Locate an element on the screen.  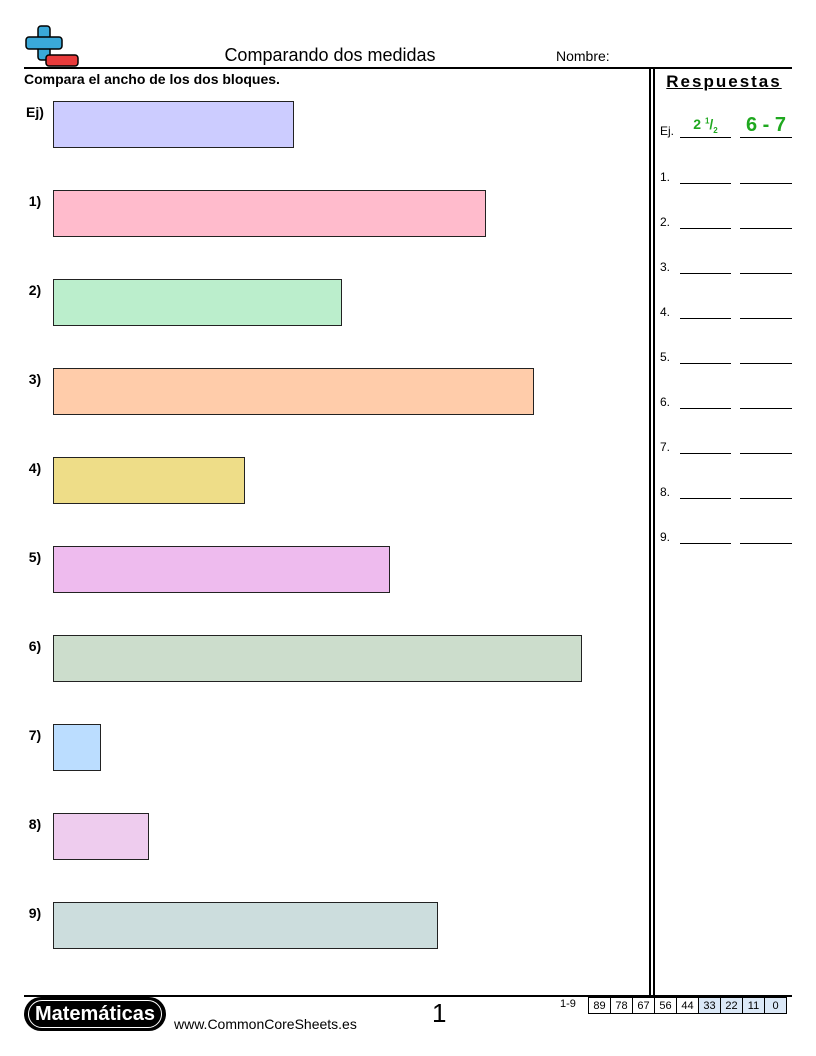
page-number: 1 is located at coordinates (439, 1013).